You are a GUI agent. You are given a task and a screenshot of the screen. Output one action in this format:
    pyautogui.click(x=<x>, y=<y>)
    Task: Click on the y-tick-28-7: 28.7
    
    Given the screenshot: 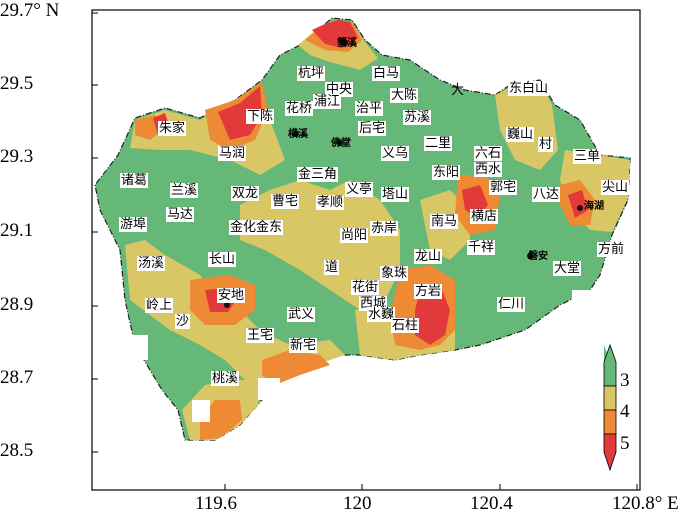 What is the action you would take?
    pyautogui.click(x=17, y=377)
    